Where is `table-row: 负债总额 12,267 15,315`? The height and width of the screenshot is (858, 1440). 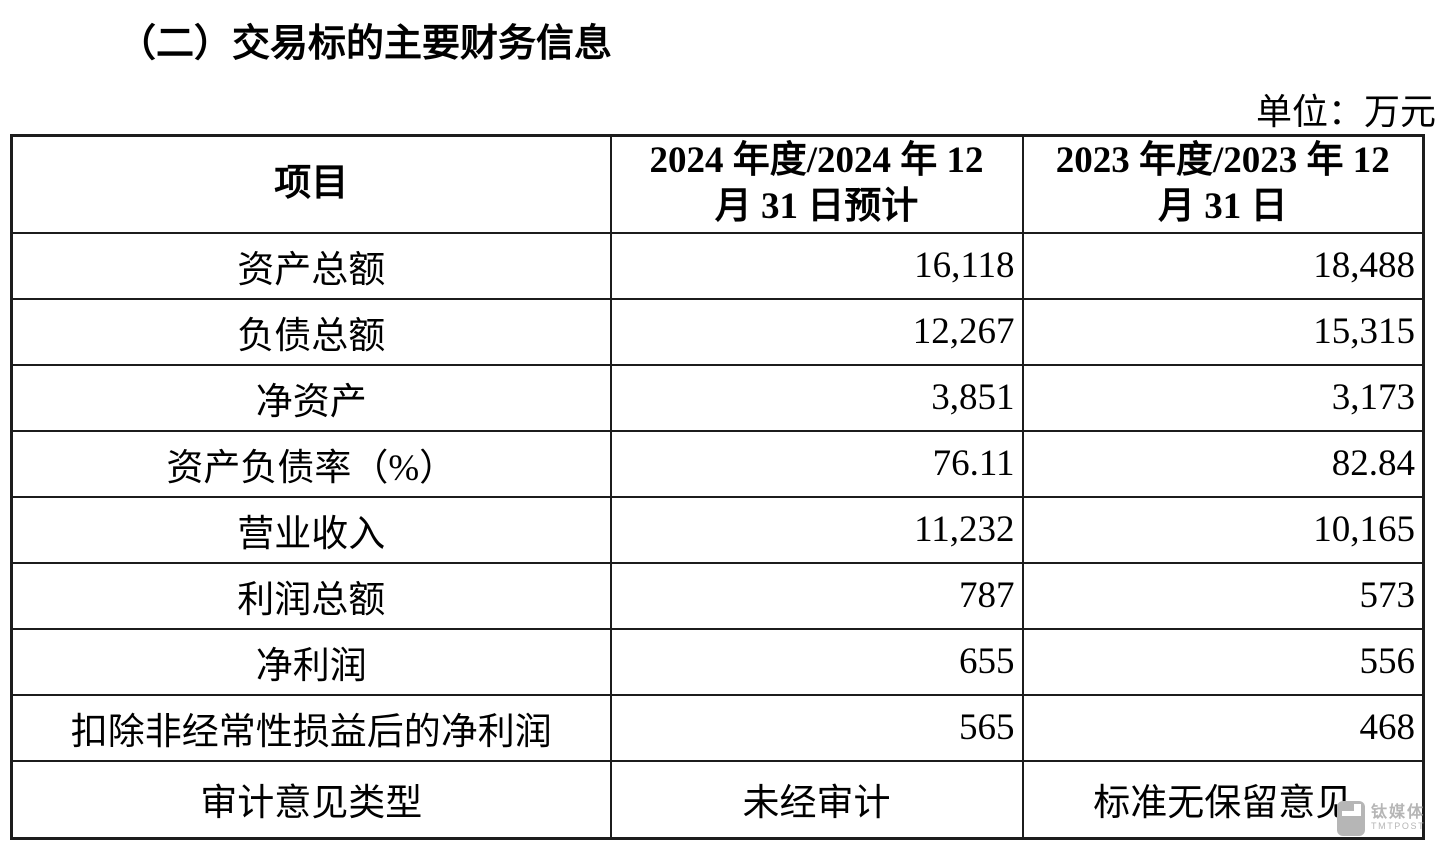
table-row: 负债总额 12,267 15,315 is located at coordinates (717, 331).